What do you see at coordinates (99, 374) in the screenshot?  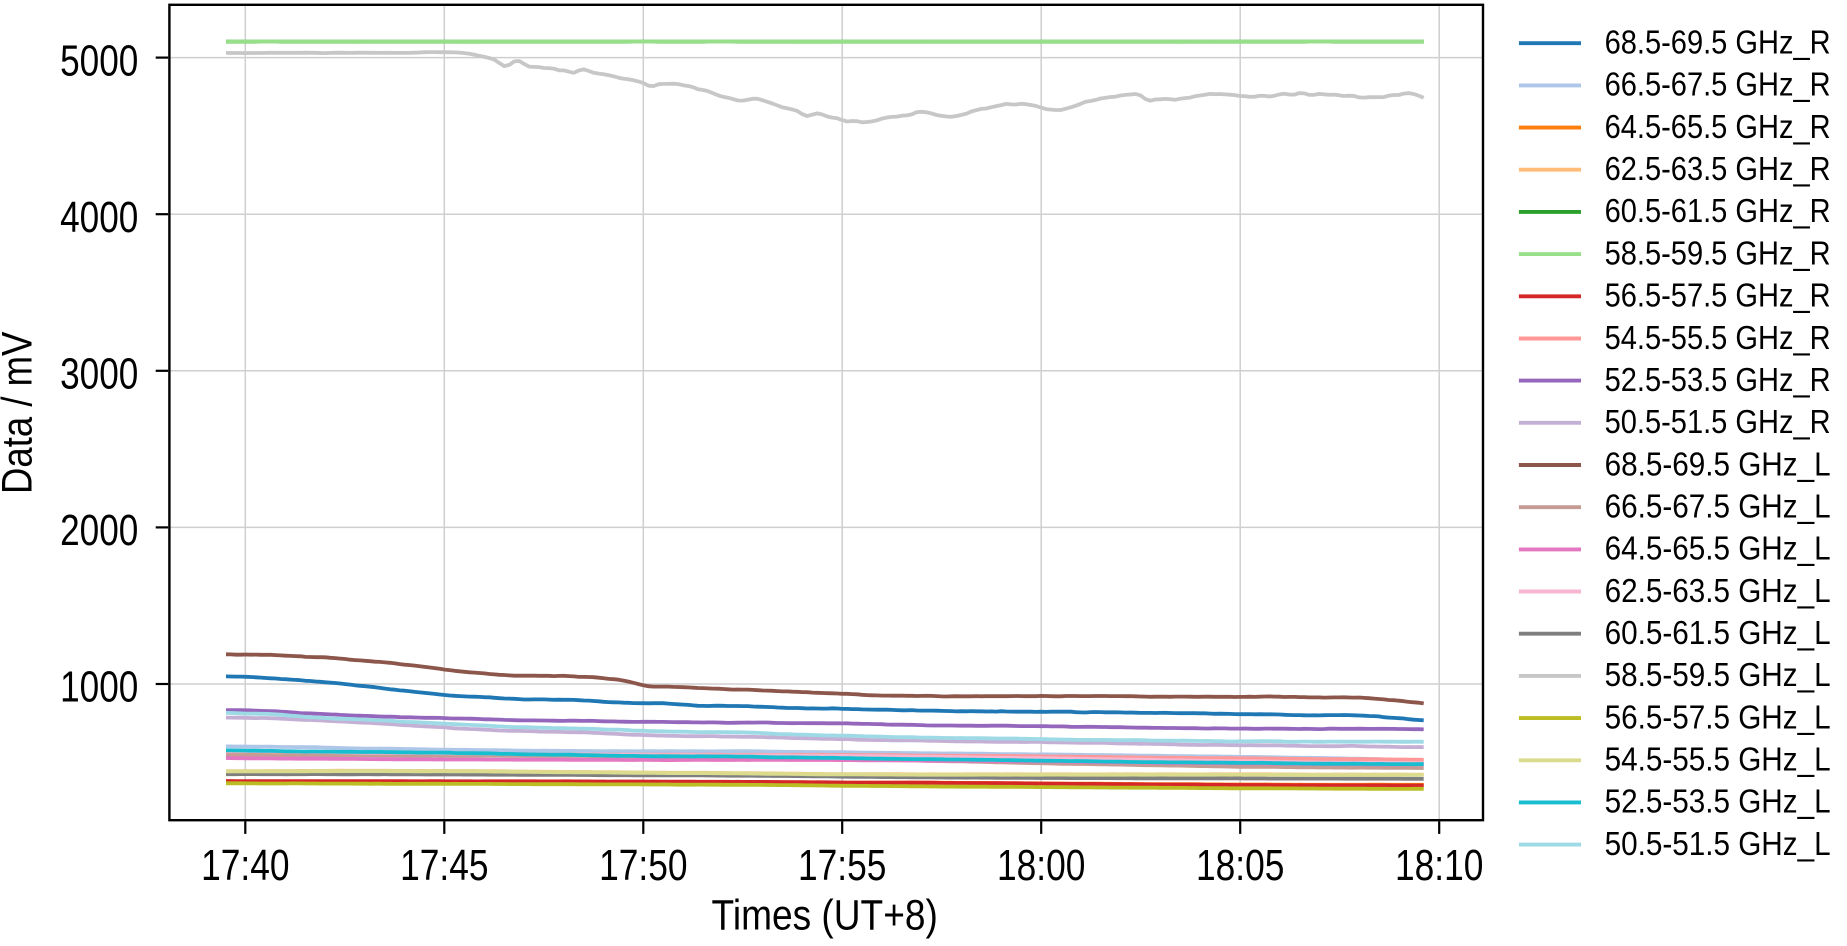 I see `svg-text: 3000` at bounding box center [99, 374].